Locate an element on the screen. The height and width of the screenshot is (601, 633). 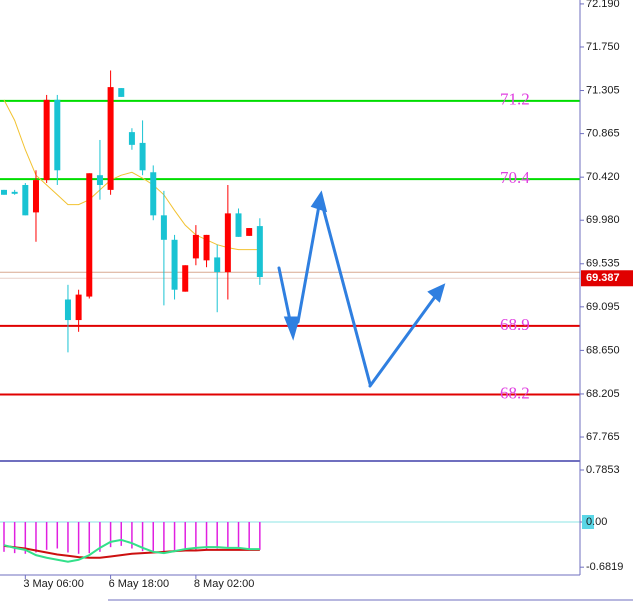
y-tick-label: 71.750 is located at coordinates (603, 47).